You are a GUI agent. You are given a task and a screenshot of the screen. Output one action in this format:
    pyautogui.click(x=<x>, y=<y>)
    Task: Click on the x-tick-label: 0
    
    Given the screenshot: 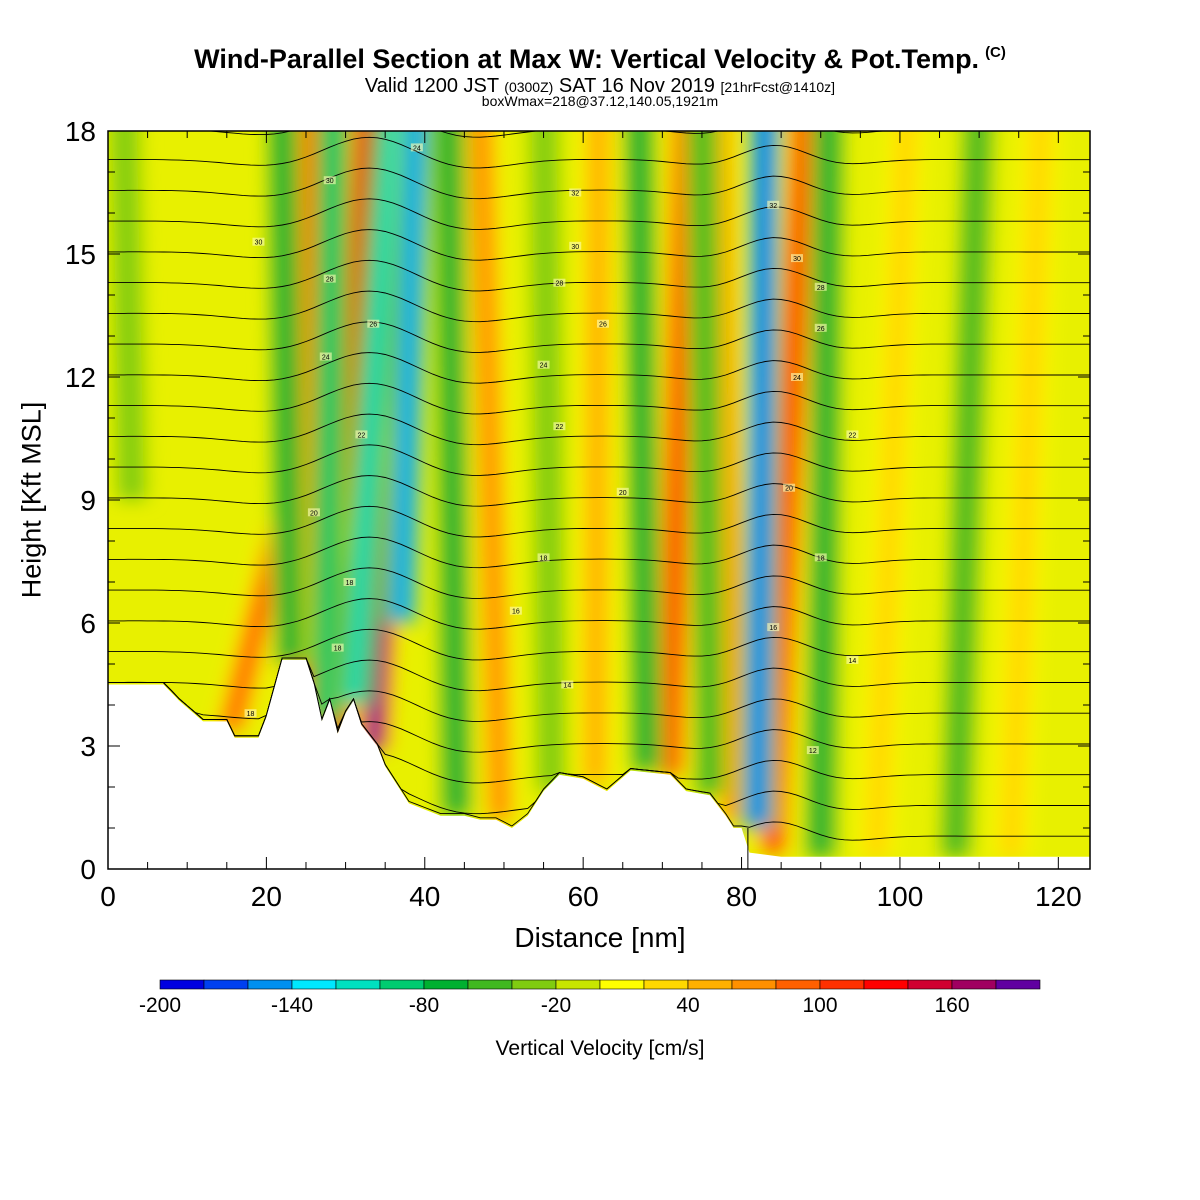 What is the action you would take?
    pyautogui.click(x=108, y=896)
    